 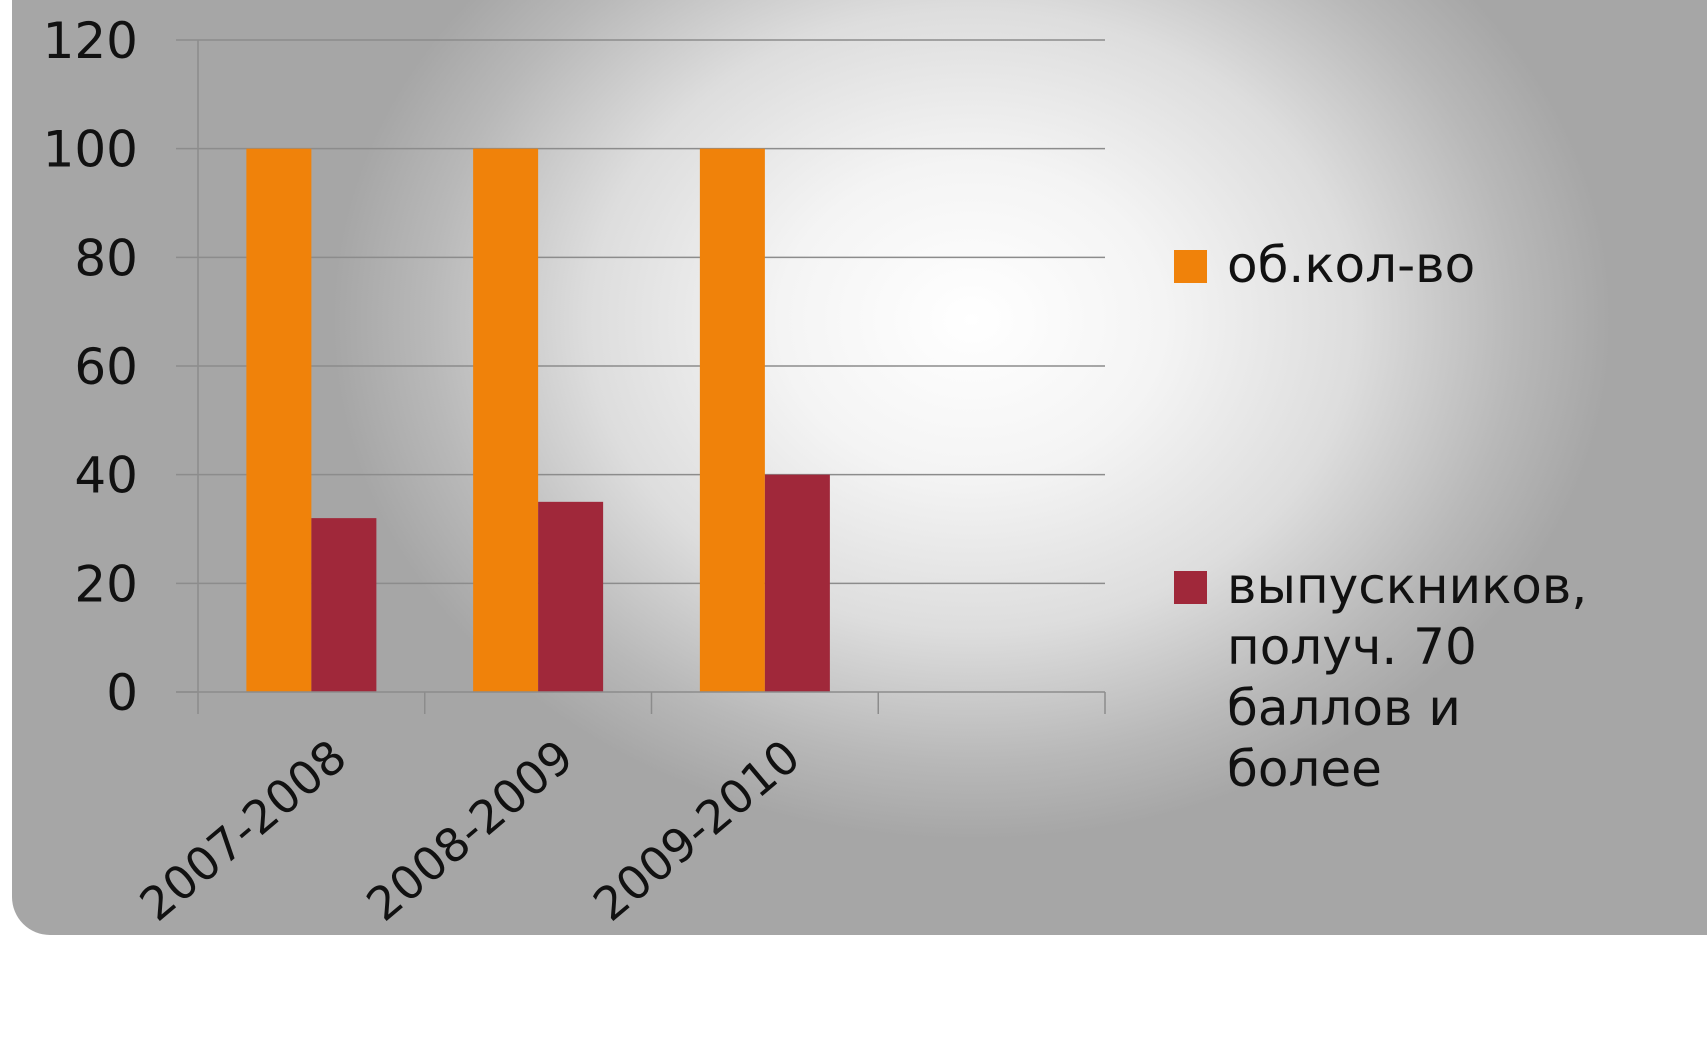 I want to click on y-tick-label: 100, so click(x=90, y=150).